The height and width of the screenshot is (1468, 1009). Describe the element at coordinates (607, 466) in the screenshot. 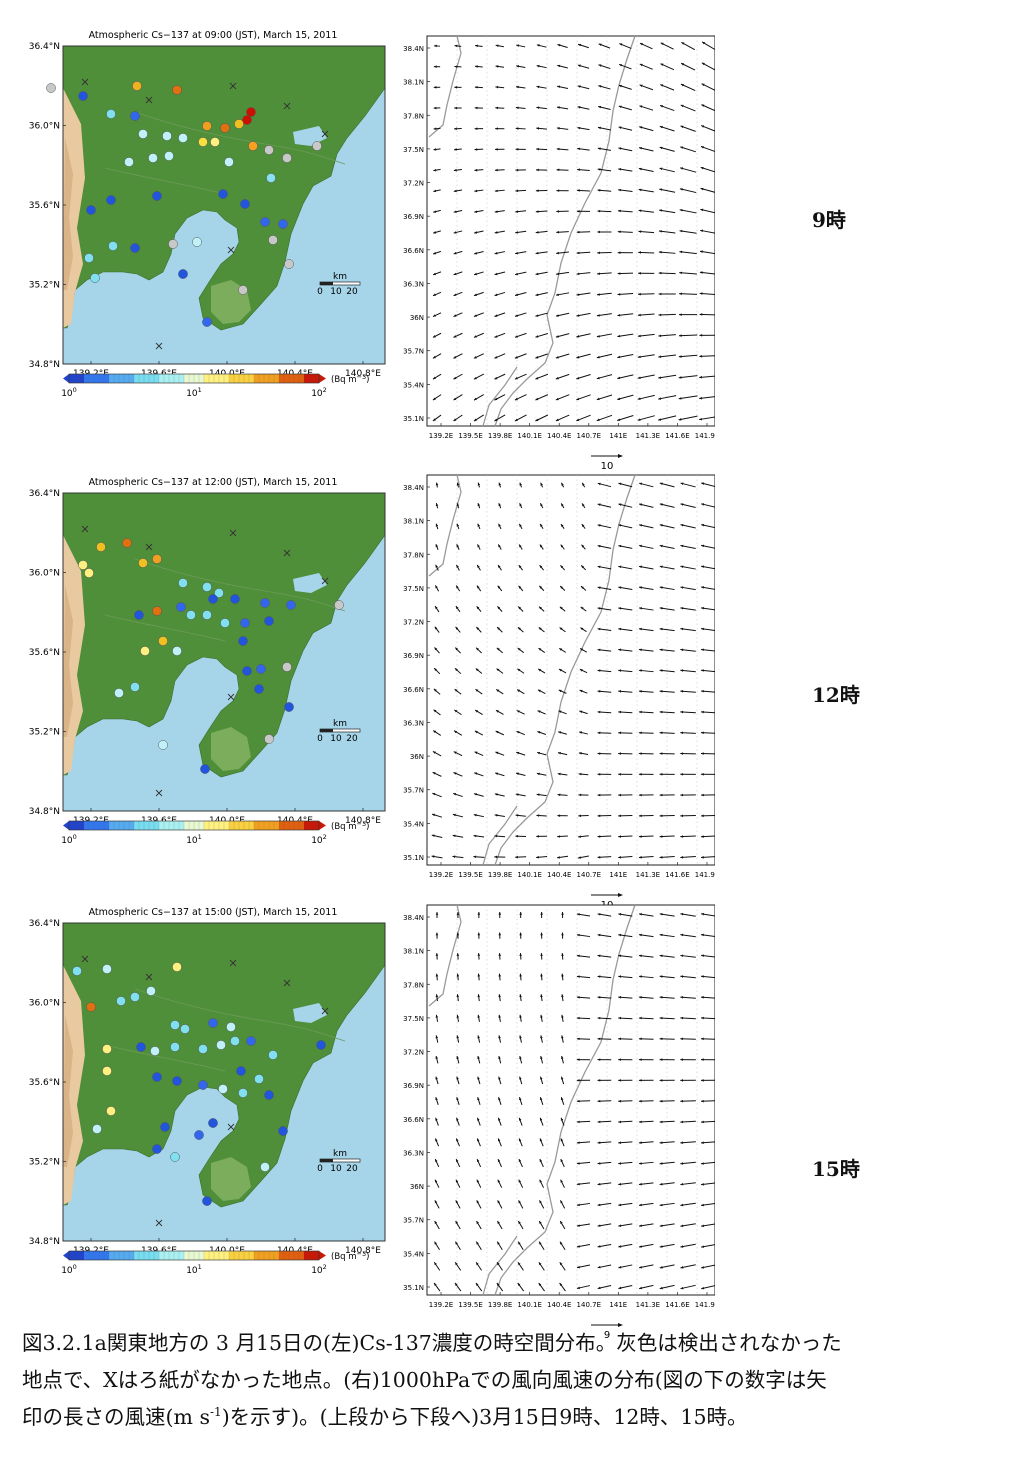

I see `wind-reference-speed: 10` at that location.